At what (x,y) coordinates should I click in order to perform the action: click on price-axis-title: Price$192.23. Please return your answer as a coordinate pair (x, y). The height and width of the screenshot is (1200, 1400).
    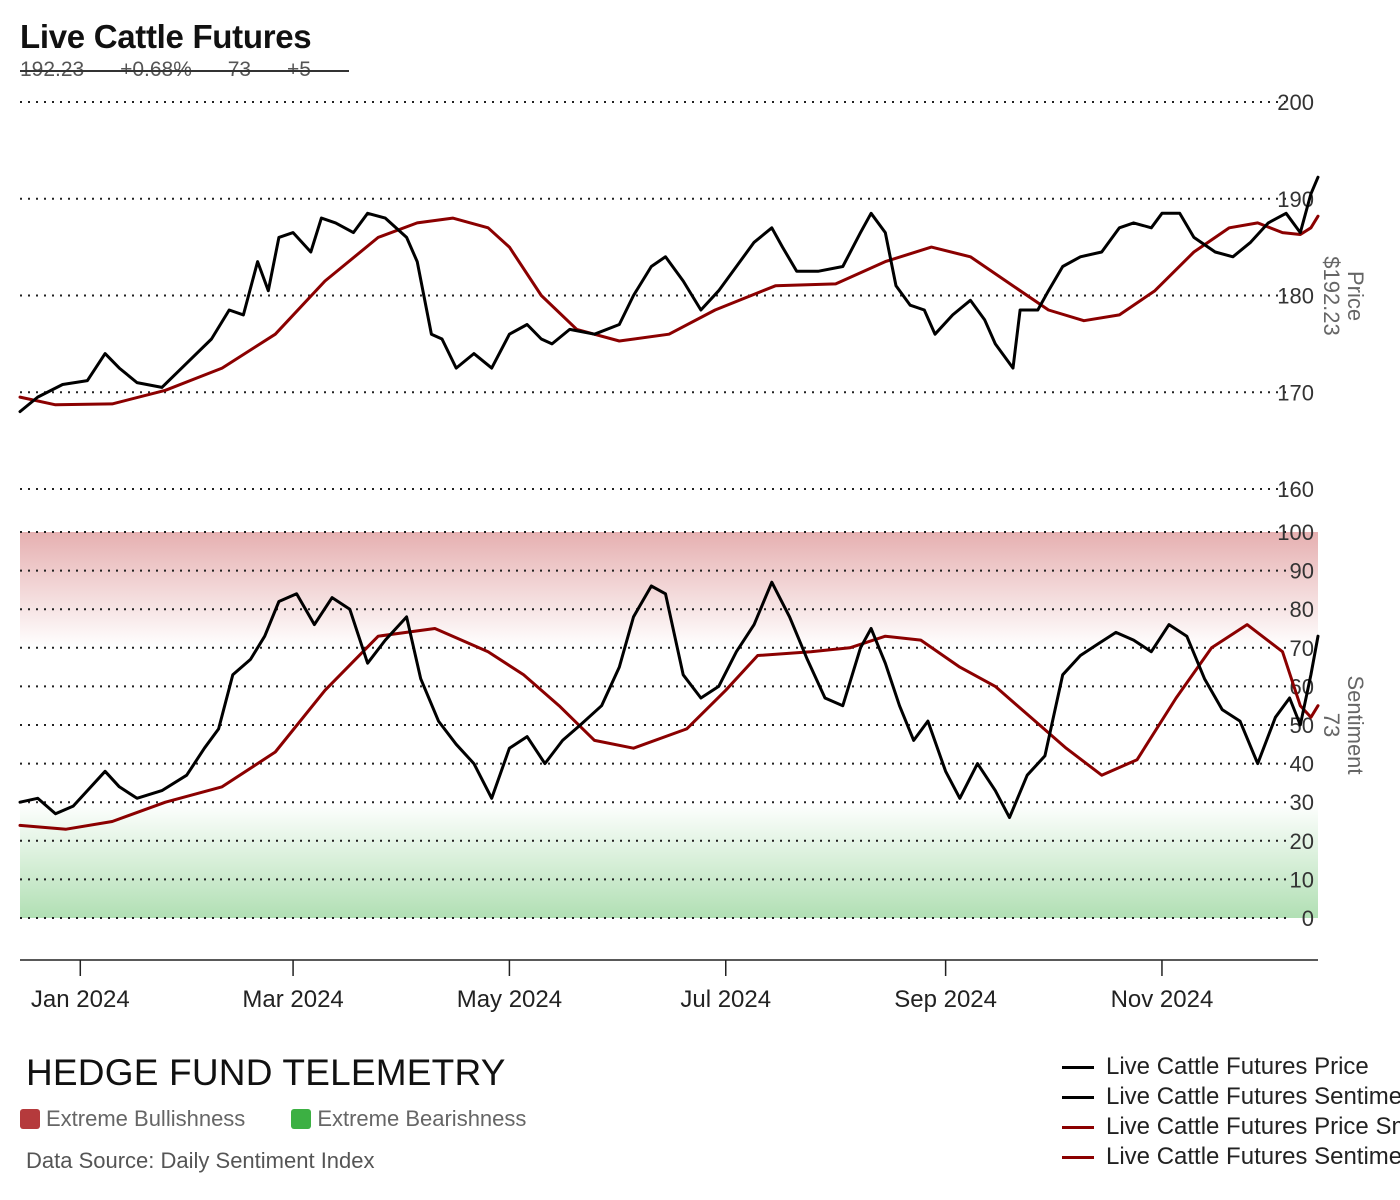
    Looking at the image, I should click on (1343, 296).